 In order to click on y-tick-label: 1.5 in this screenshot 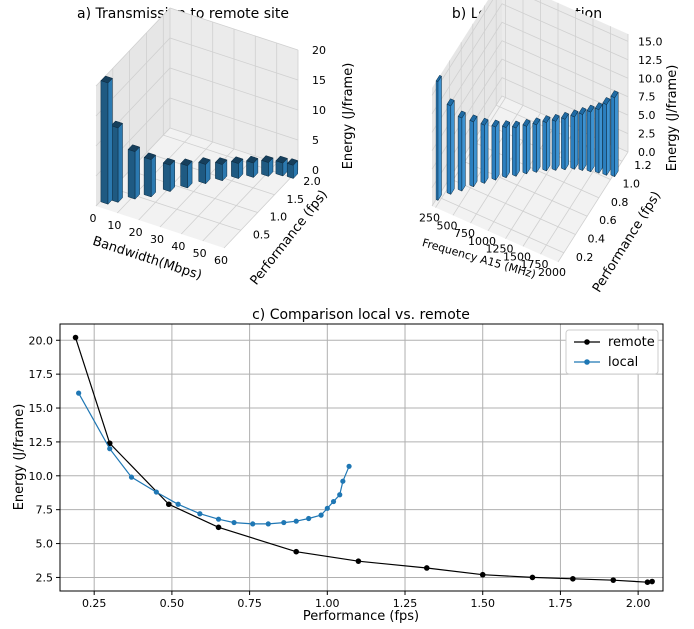, I will do `click(295, 199)`.